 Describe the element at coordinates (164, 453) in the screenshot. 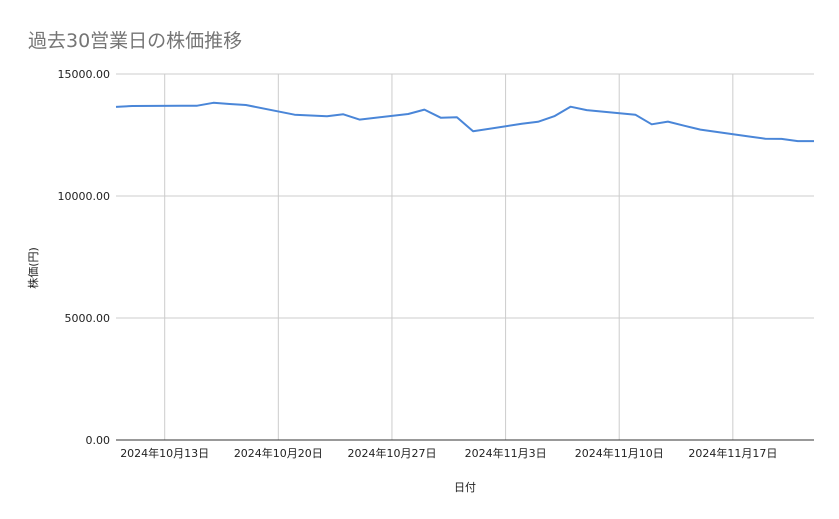

I see `x-tick-label: 2024年10月13日` at that location.